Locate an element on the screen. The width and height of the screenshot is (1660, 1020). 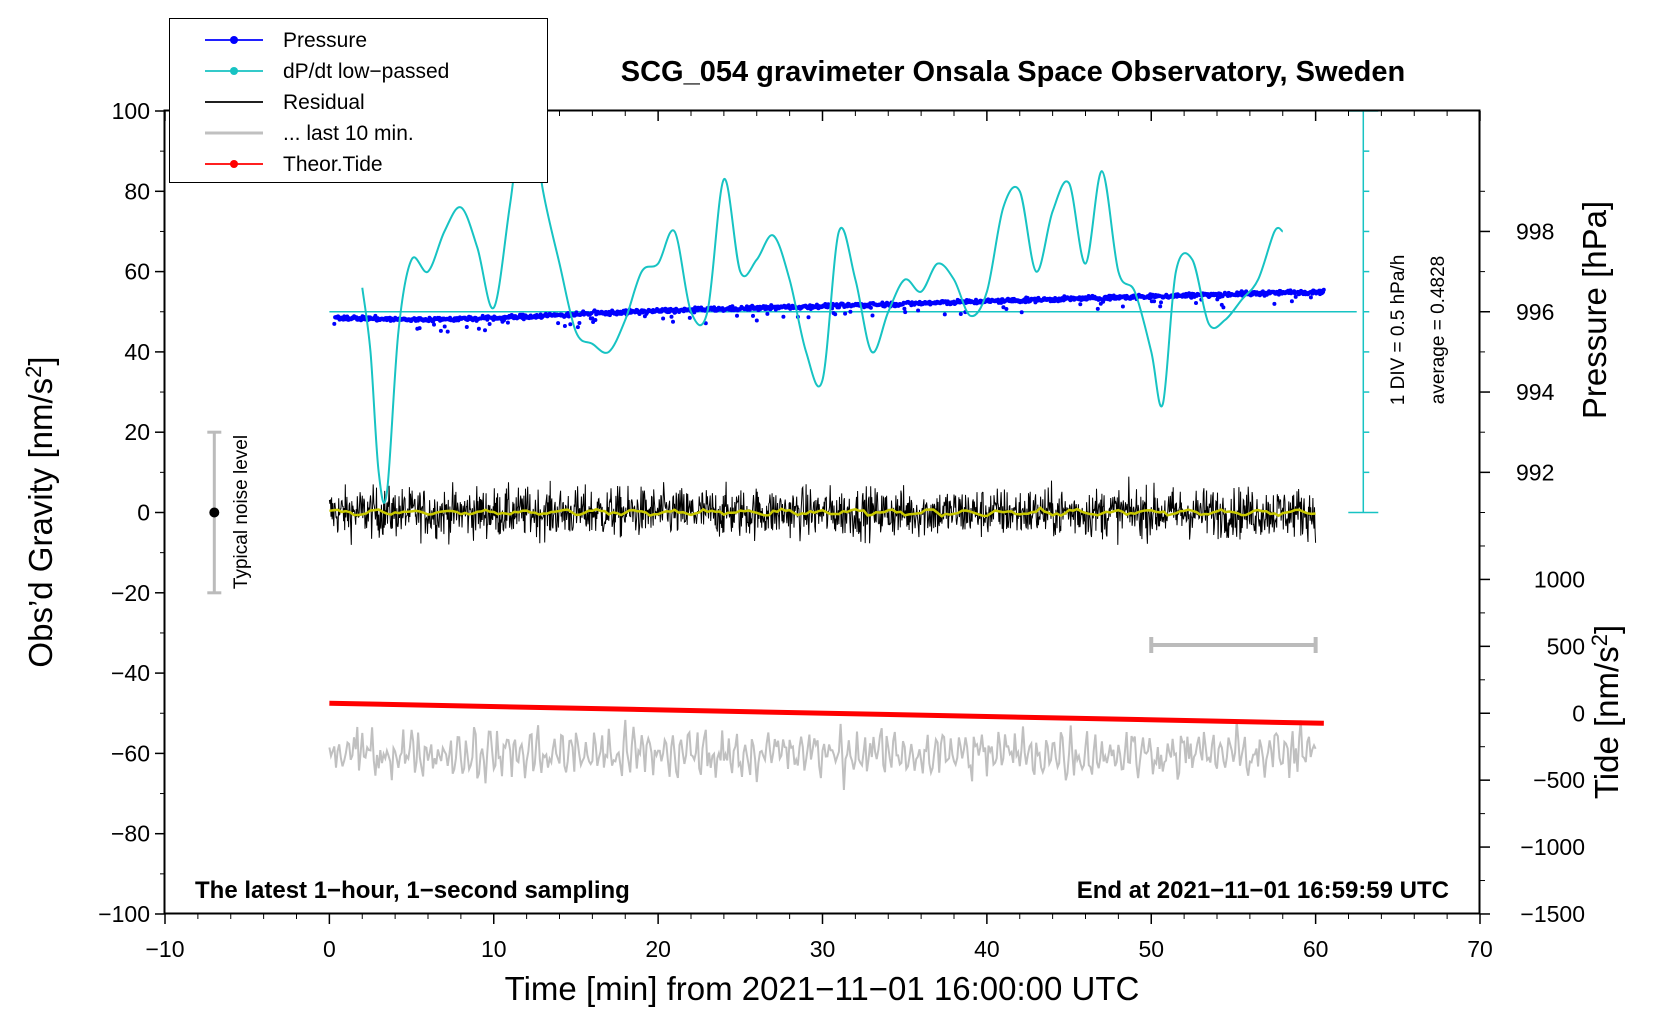
y-tick-label: 40 is located at coordinates (137, 352).